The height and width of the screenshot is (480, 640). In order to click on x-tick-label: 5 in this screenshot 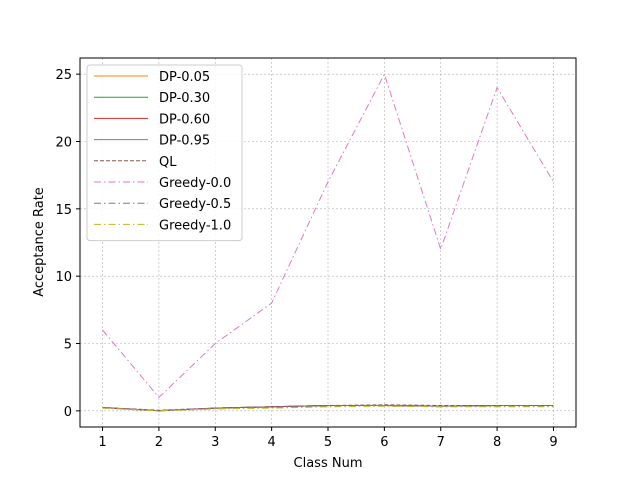, I will do `click(328, 442)`.